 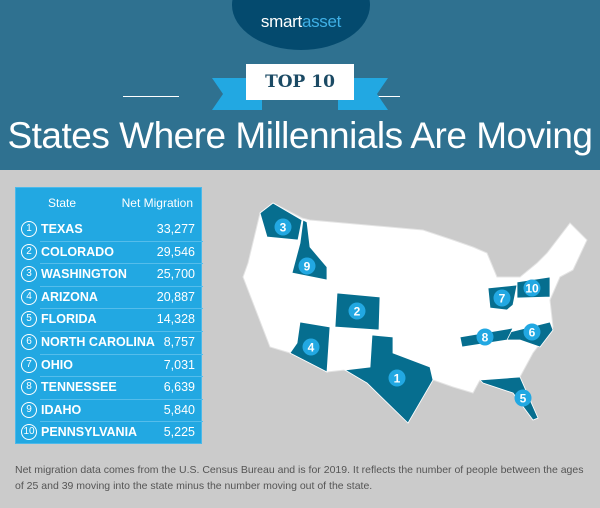 I want to click on rank-marker-label: 3, so click(x=283, y=228).